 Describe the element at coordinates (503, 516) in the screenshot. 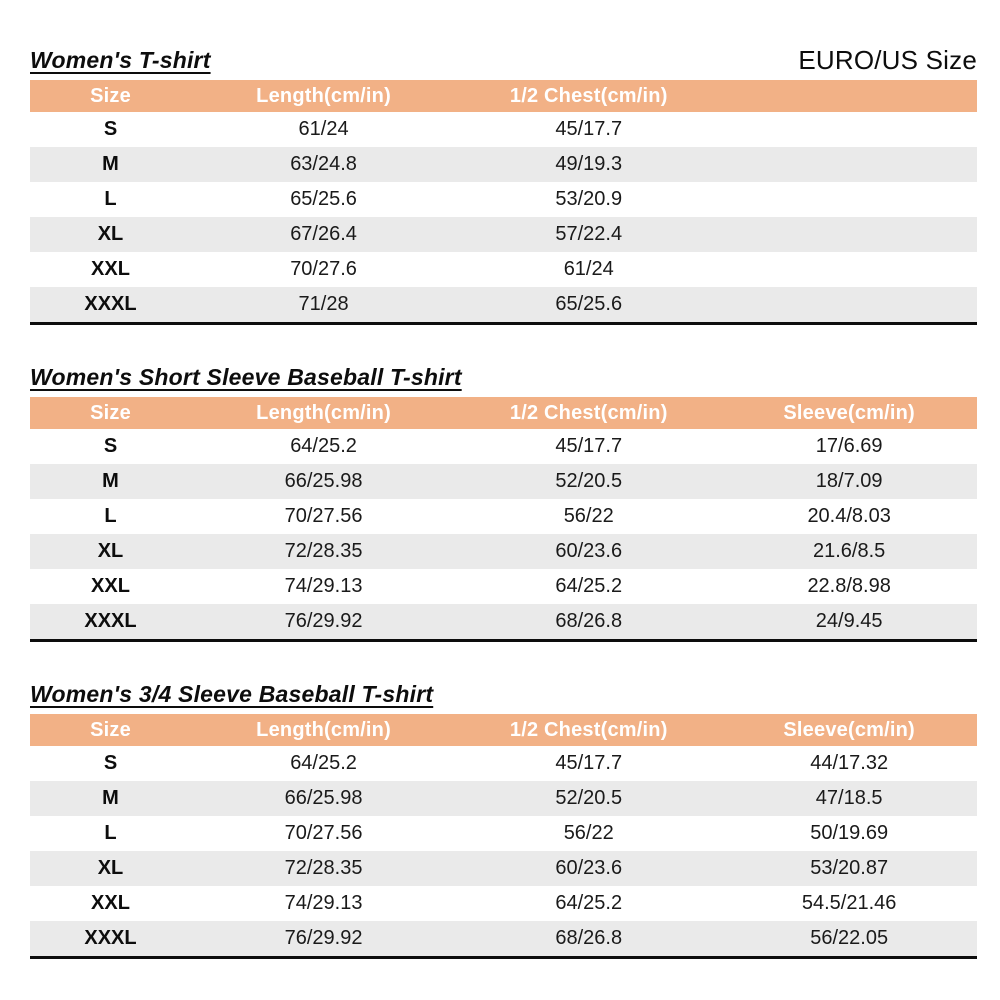

I see `table-row: L 70/27.56 56/22 20.4/8.03` at that location.